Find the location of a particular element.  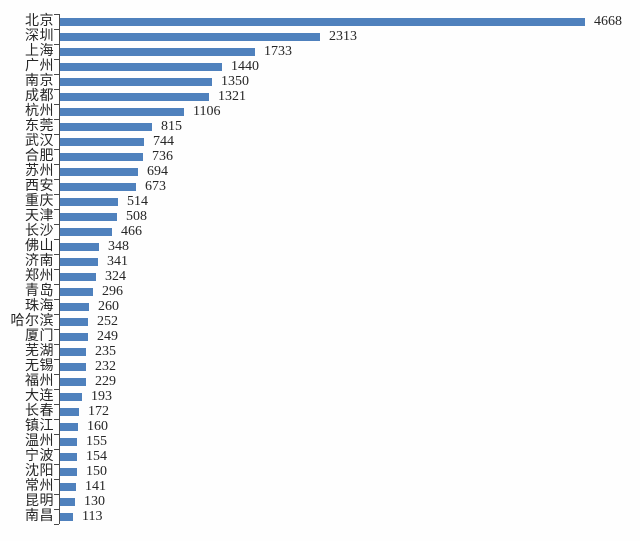

bar-track: 1440 is located at coordinates (159, 66).